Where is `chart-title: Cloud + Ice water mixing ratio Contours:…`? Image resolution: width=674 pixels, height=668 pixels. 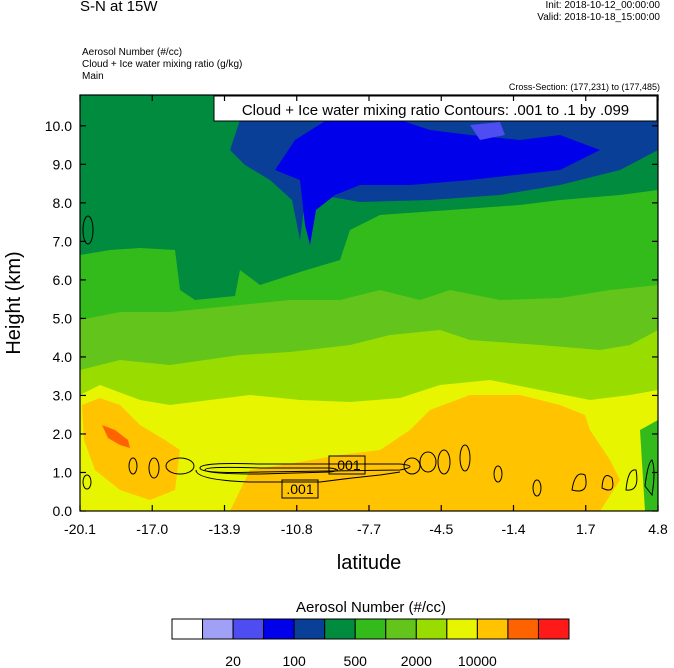
chart-title: Cloud + Ice water mixing ratio Contours:… is located at coordinates (435, 110).